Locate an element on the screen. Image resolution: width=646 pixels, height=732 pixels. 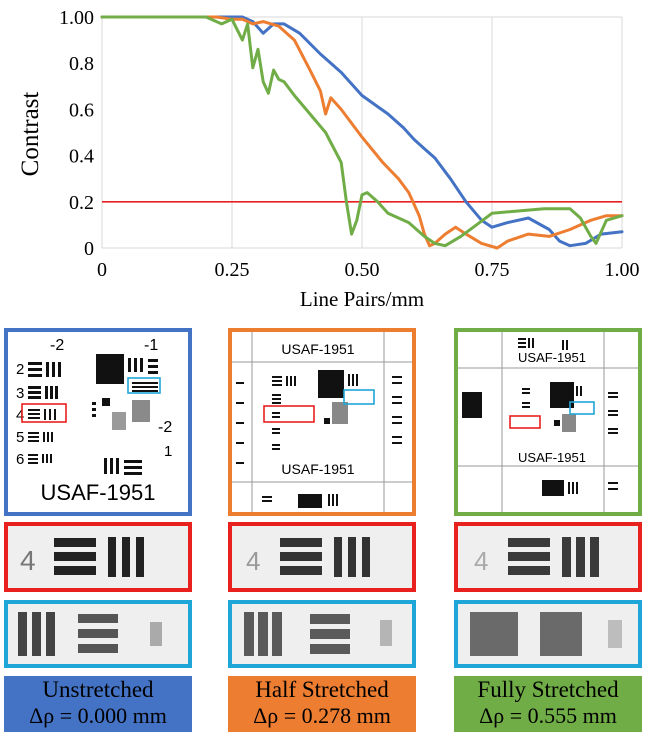
zoom-red-fully-stretched: 4 is located at coordinates (548, 557).